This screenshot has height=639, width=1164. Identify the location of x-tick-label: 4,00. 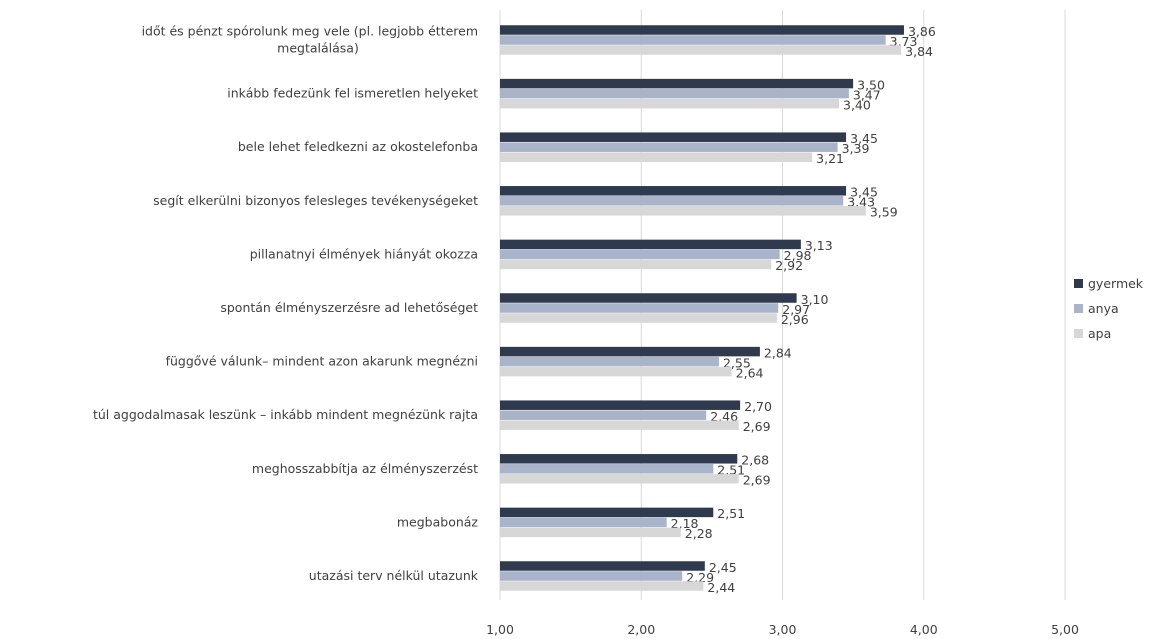
(924, 629).